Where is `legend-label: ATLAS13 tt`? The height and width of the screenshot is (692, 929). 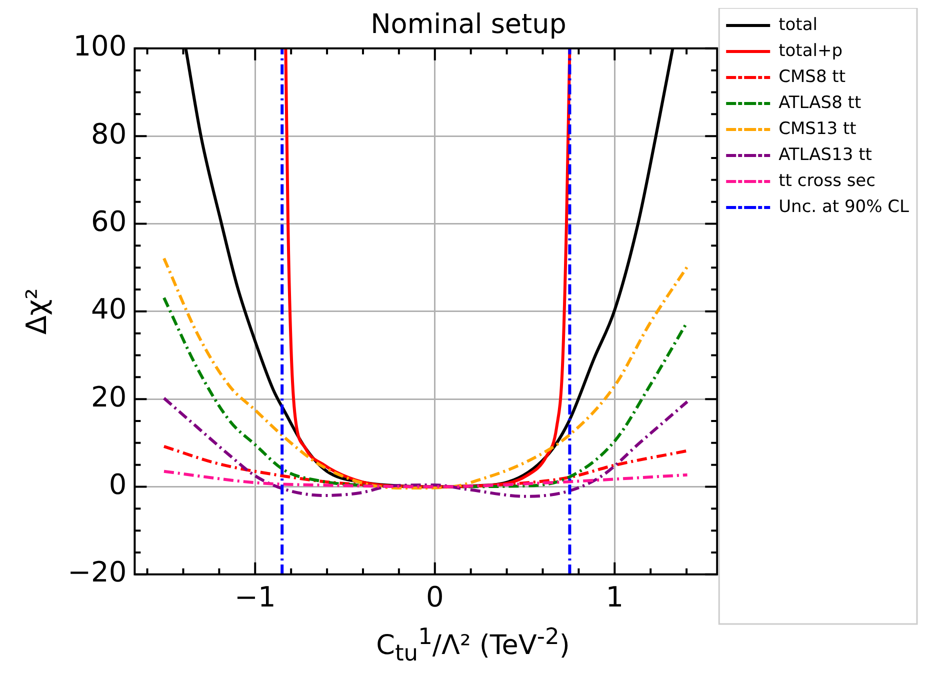 legend-label: ATLAS13 tt is located at coordinates (825, 154).